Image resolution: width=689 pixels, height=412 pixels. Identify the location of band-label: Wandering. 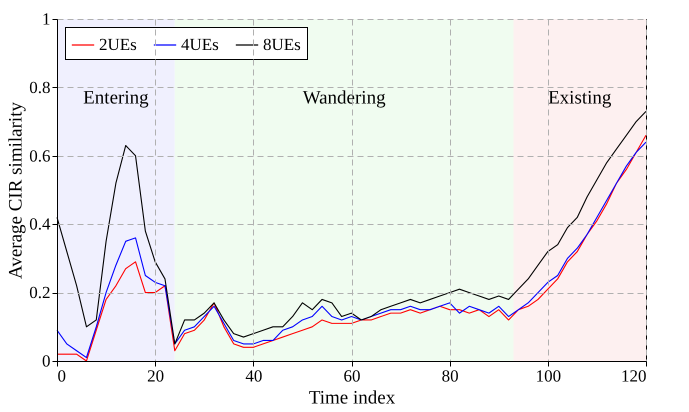
(344, 98).